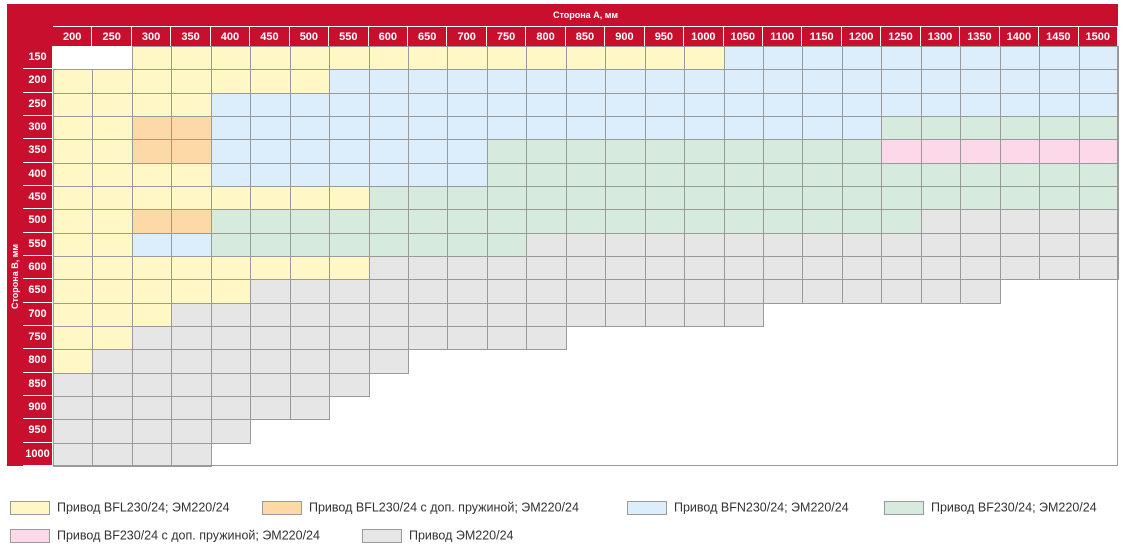  I want to click on legend-swatch, so click(30, 507).